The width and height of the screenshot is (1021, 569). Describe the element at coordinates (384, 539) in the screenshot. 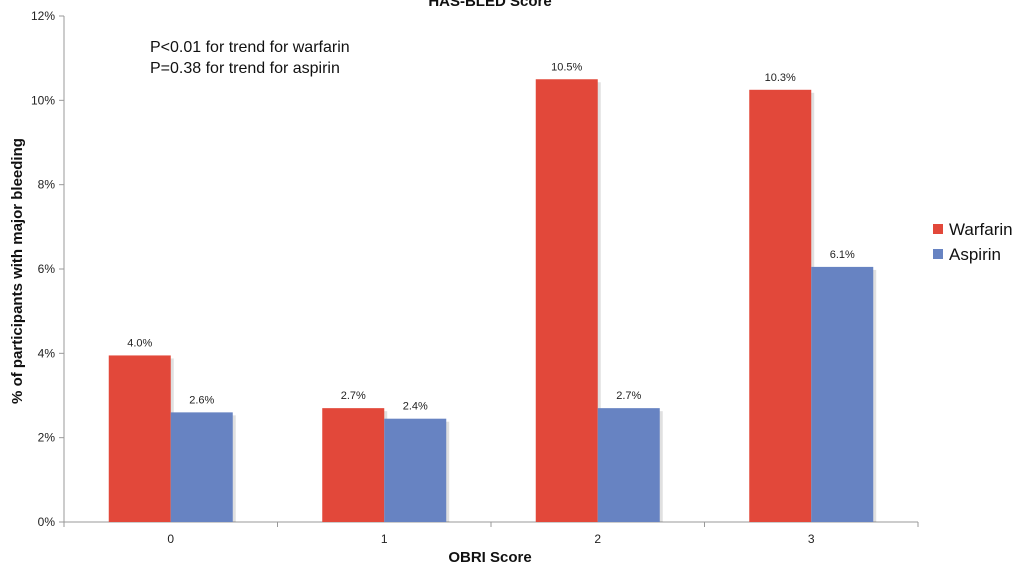

I see `x-tick-label: 1` at that location.